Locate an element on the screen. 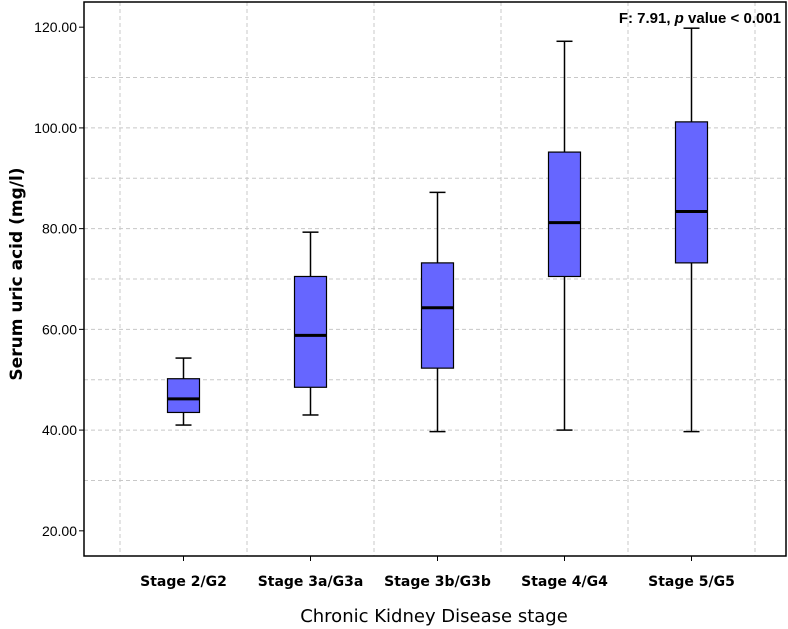 The image size is (788, 629). y-tick-label: 20.00 is located at coordinates (59, 531).